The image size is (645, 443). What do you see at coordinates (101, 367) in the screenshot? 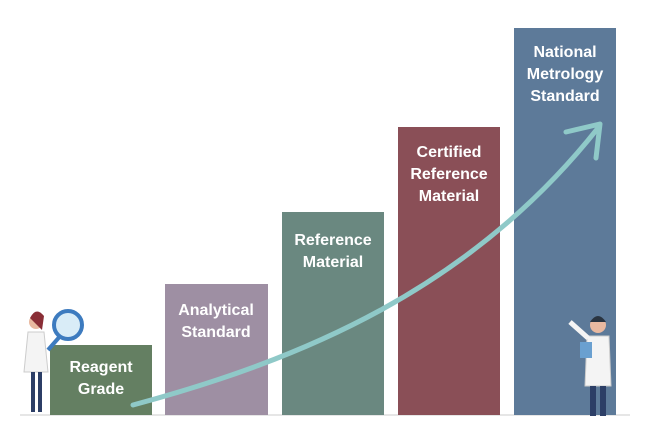
I see `step-label: Reagent` at bounding box center [101, 367].